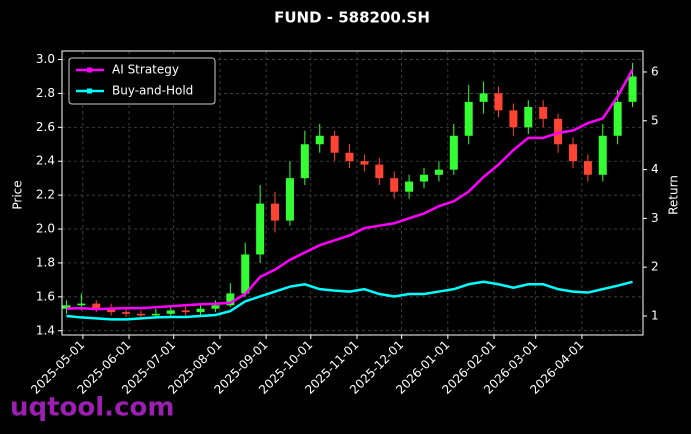  Describe the element at coordinates (45, 262) in the screenshot. I see `y-tick-label: 1.8` at that location.